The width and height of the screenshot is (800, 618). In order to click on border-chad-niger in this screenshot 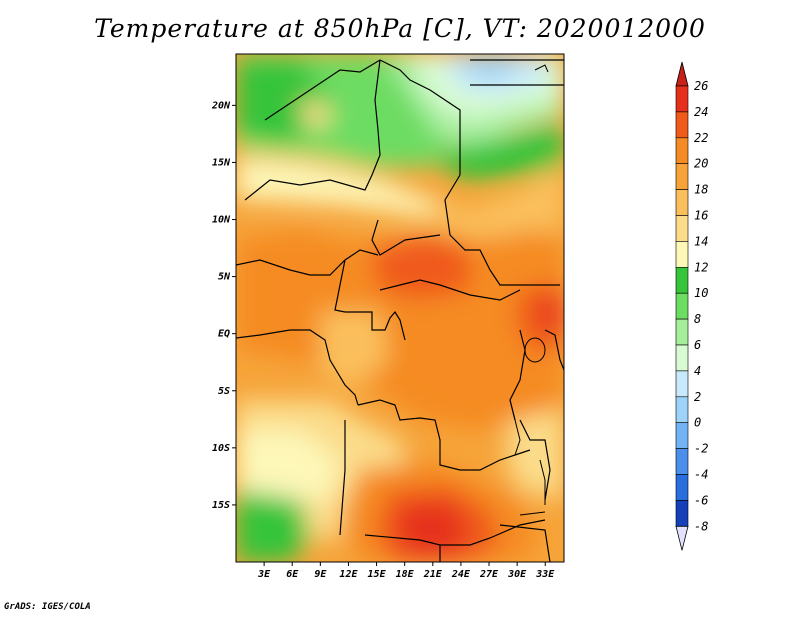, I will do `click(312, 130)`.